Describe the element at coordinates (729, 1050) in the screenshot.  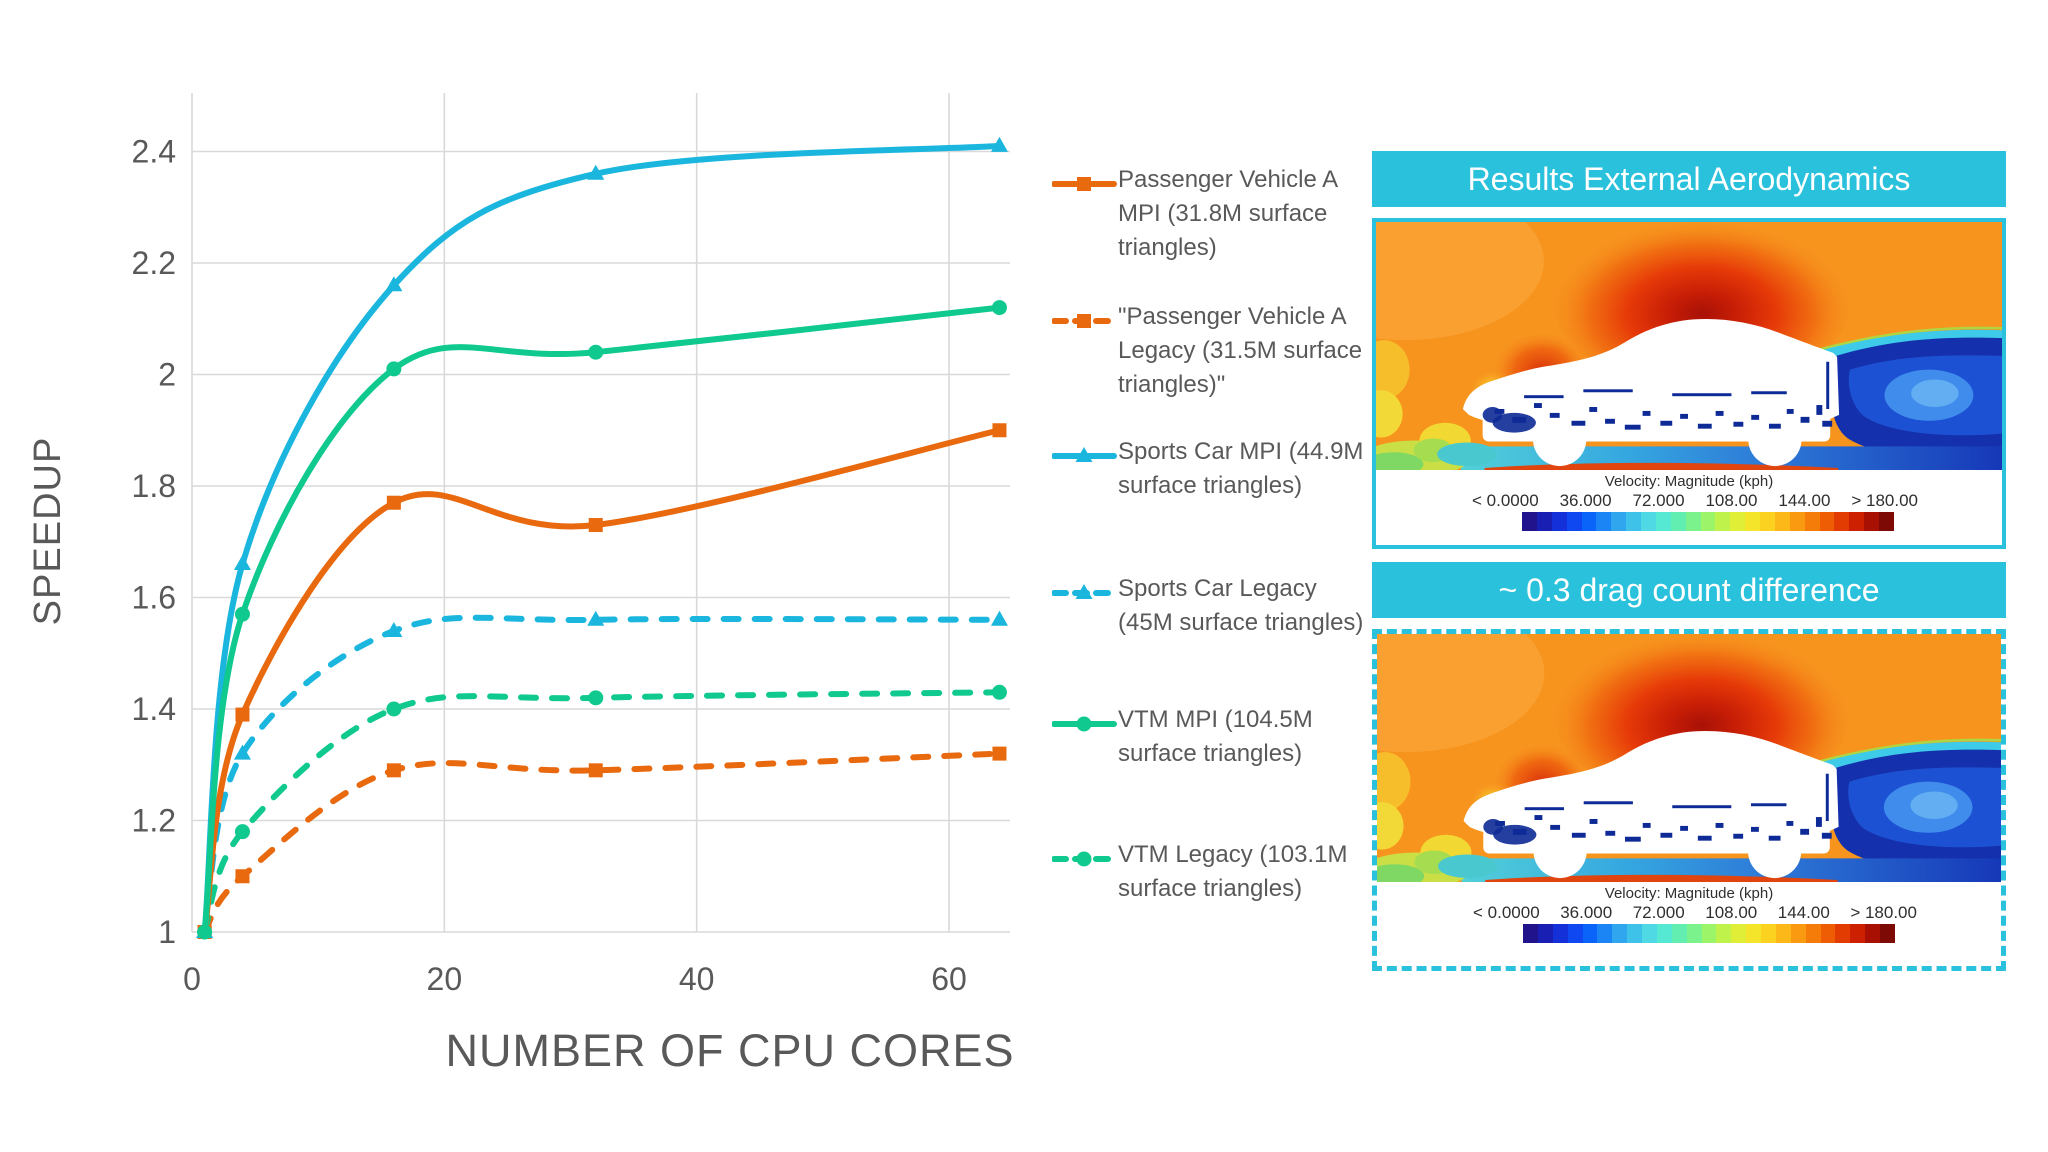
I see `x-axis-title: NUMBER OF CPU CORES` at that location.